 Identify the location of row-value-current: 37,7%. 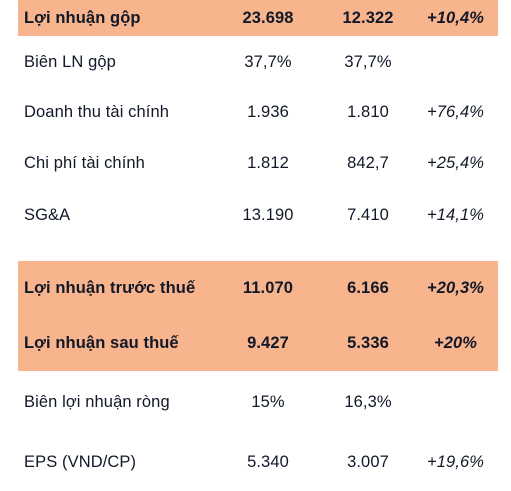
(268, 61).